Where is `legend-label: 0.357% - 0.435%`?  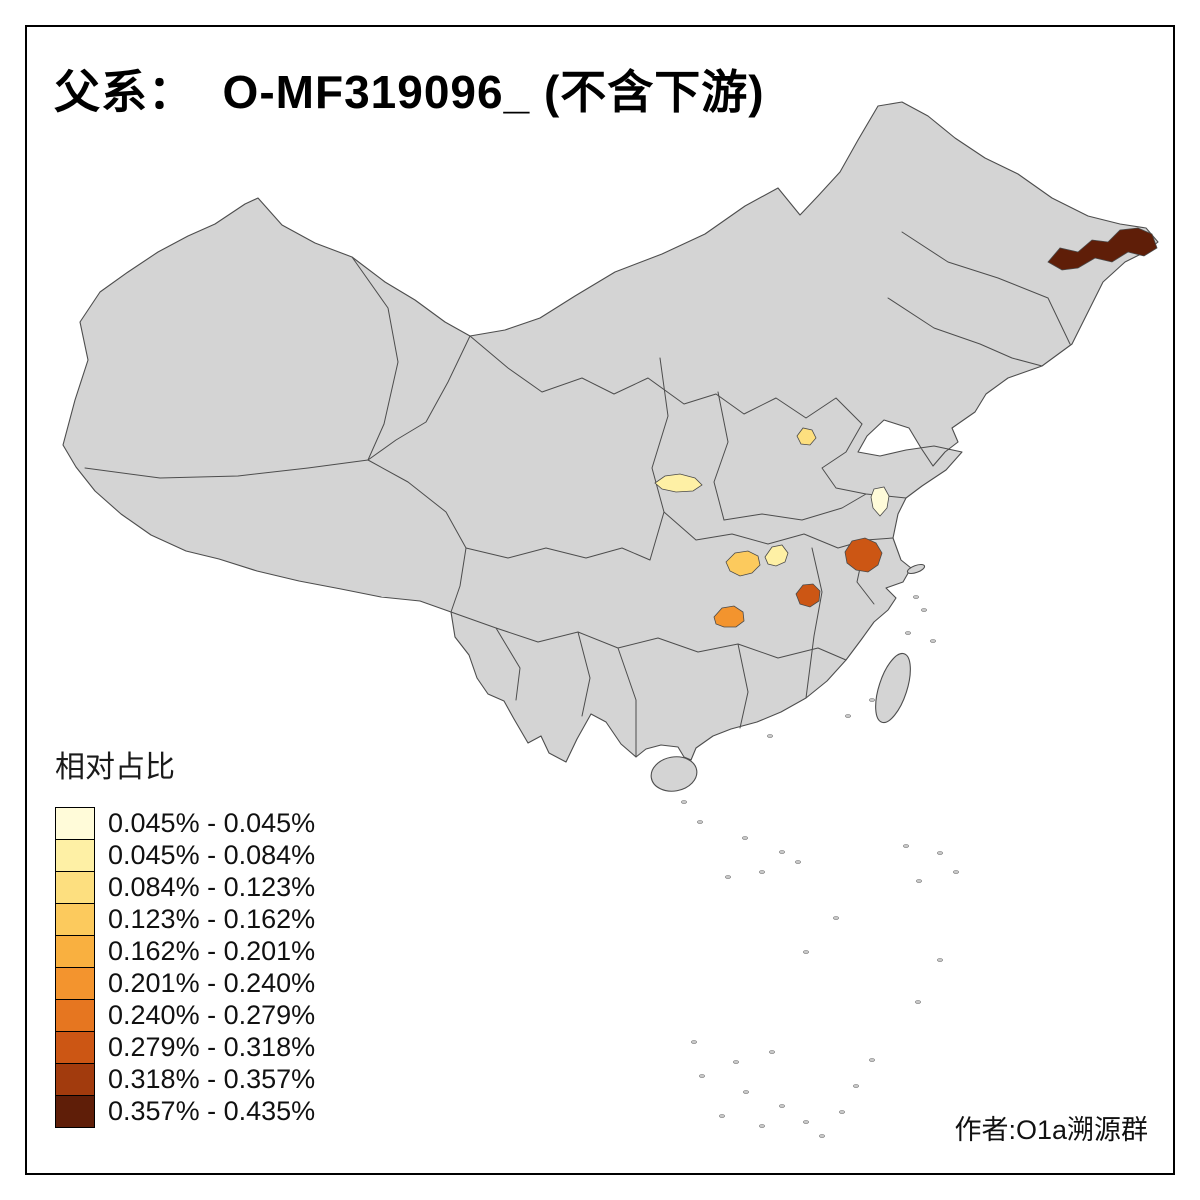
legend-label: 0.357% - 0.435% is located at coordinates (212, 1111).